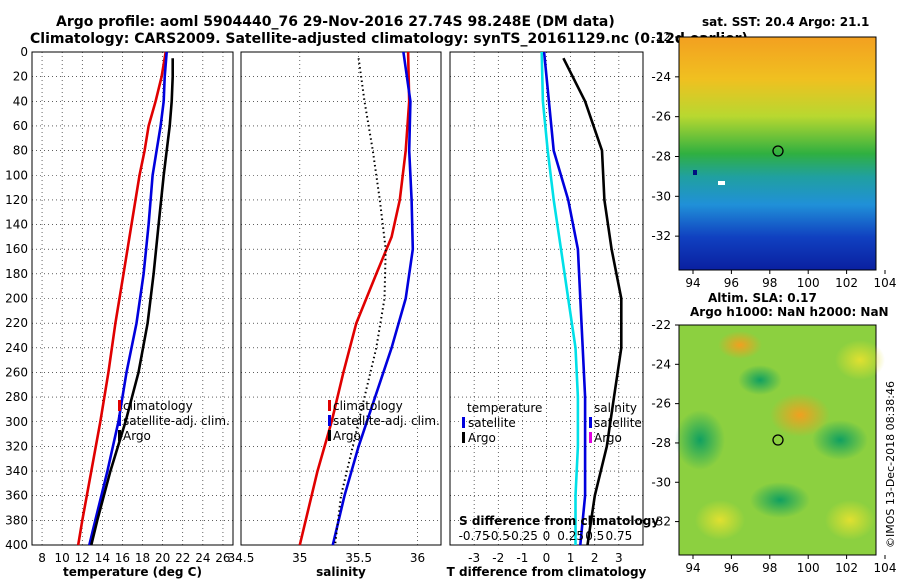 This screenshot has height=580, width=900. What do you see at coordinates (661, 364) in the screenshot?
I see `map-lat-label: -24` at bounding box center [661, 364].